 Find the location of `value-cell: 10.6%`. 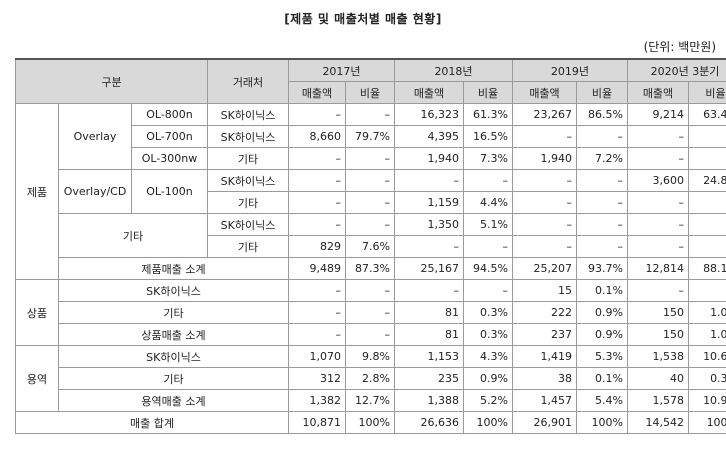

value-cell: 10.6% is located at coordinates (706, 356).